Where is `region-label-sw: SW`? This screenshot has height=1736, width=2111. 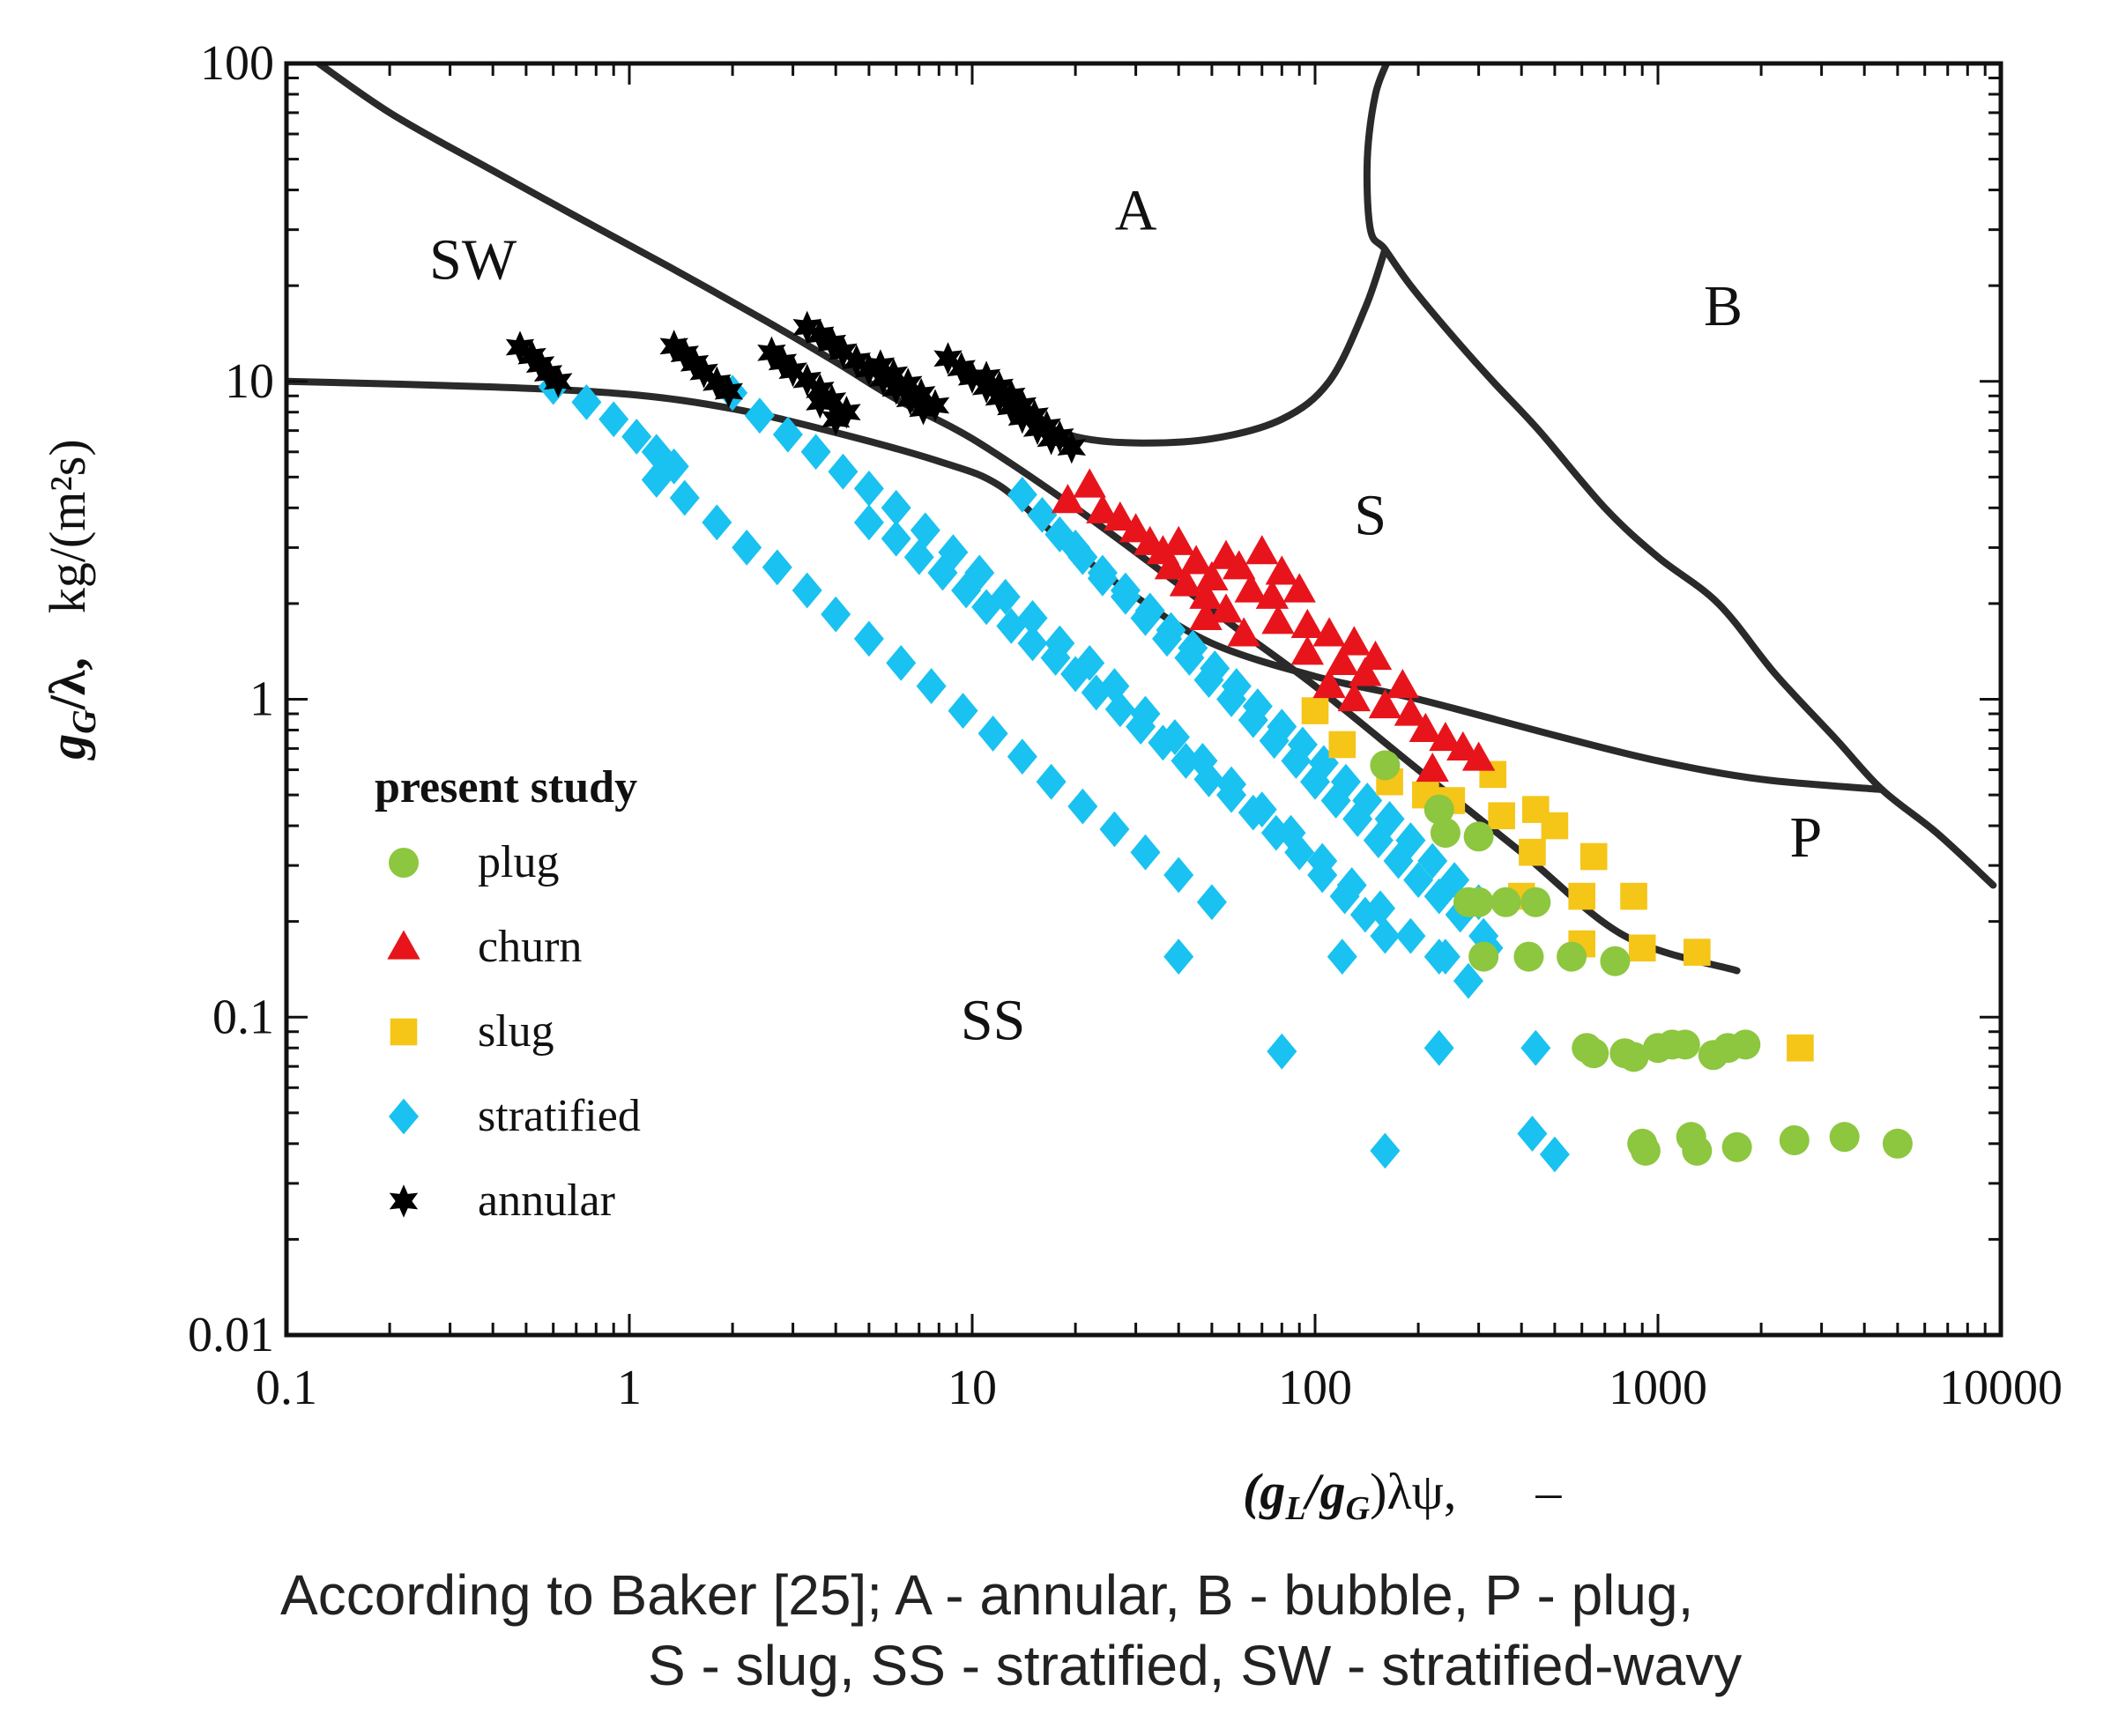 region-label-sw: SW is located at coordinates (473, 260).